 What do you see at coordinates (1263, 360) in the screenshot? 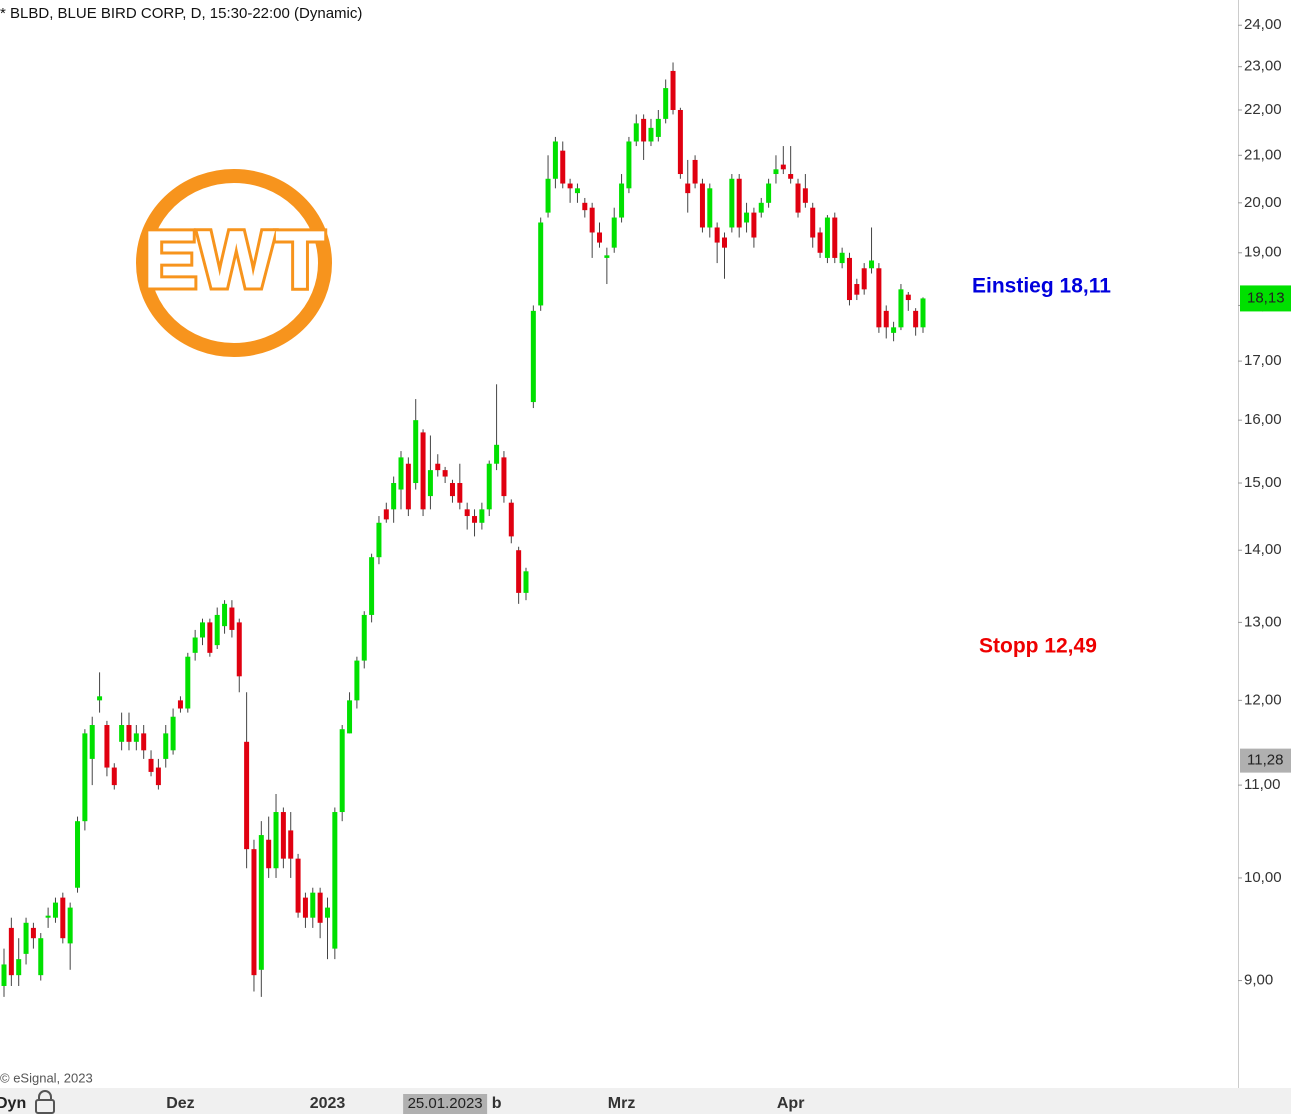
I see `y-tick-label: 17,00` at bounding box center [1263, 360].